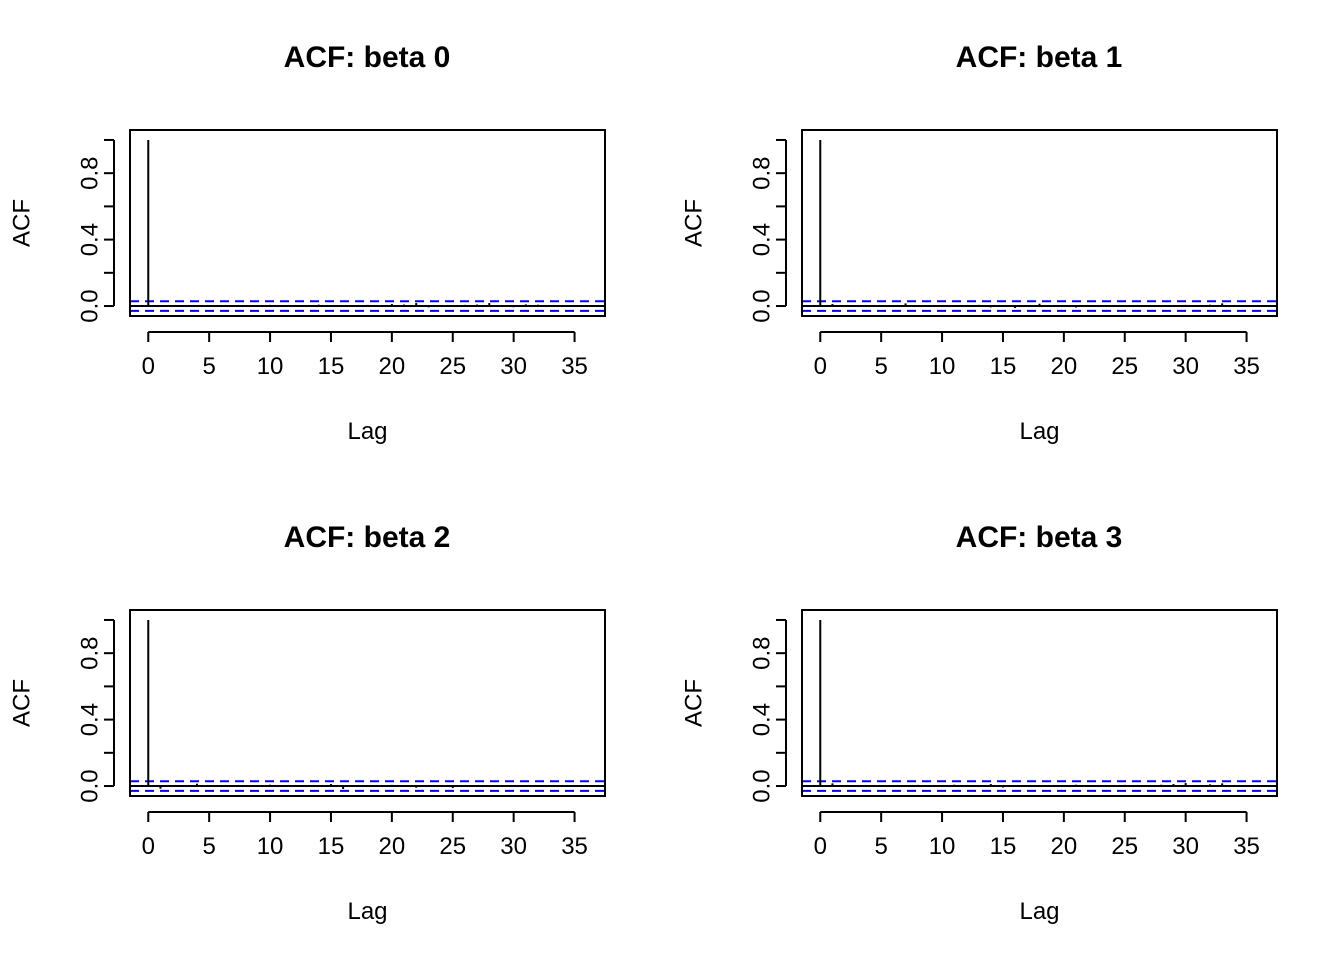 The image size is (1344, 960). I want to click on chart-title: ACF: beta 2, so click(367, 537).